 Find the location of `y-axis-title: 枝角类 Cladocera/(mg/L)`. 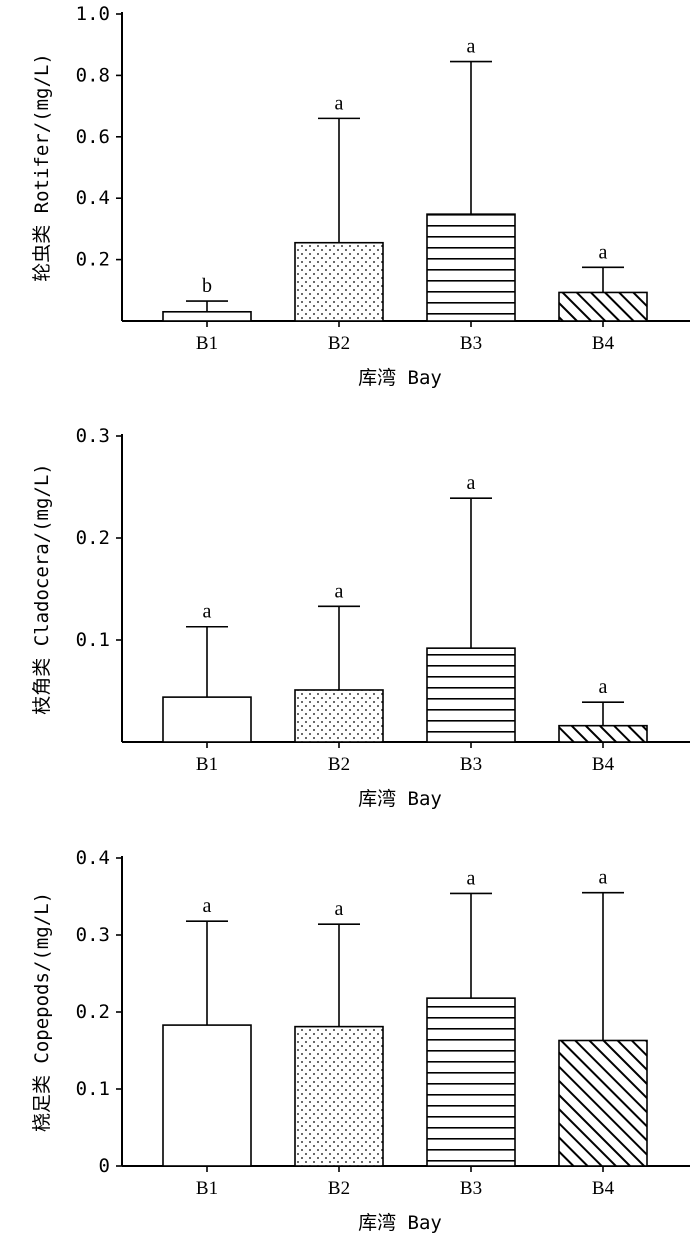

y-axis-title: 枝角类 Cladocera/(mg/L) is located at coordinates (42, 588).